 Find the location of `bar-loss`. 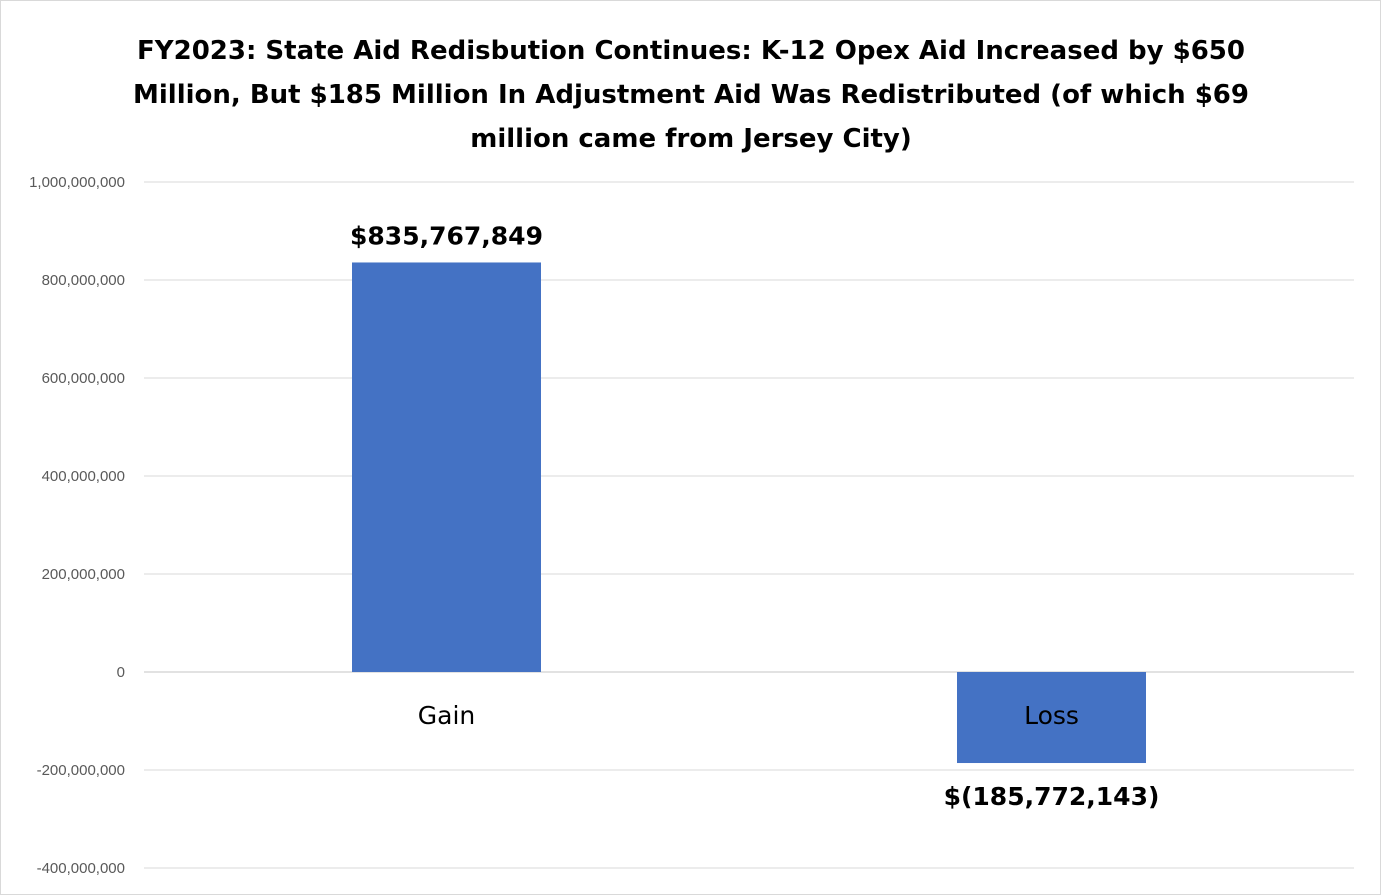

bar-loss is located at coordinates (1051, 718).